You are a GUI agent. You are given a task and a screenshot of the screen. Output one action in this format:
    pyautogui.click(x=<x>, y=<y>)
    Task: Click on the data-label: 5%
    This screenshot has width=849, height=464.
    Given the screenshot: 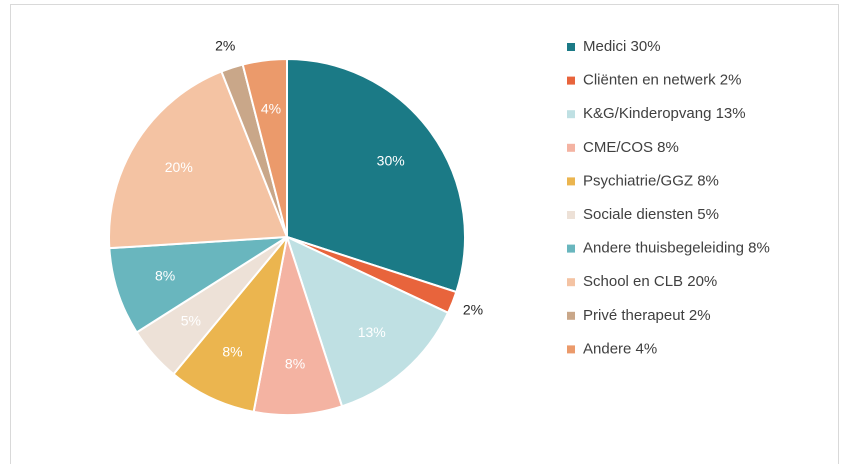 What is the action you would take?
    pyautogui.click(x=191, y=320)
    